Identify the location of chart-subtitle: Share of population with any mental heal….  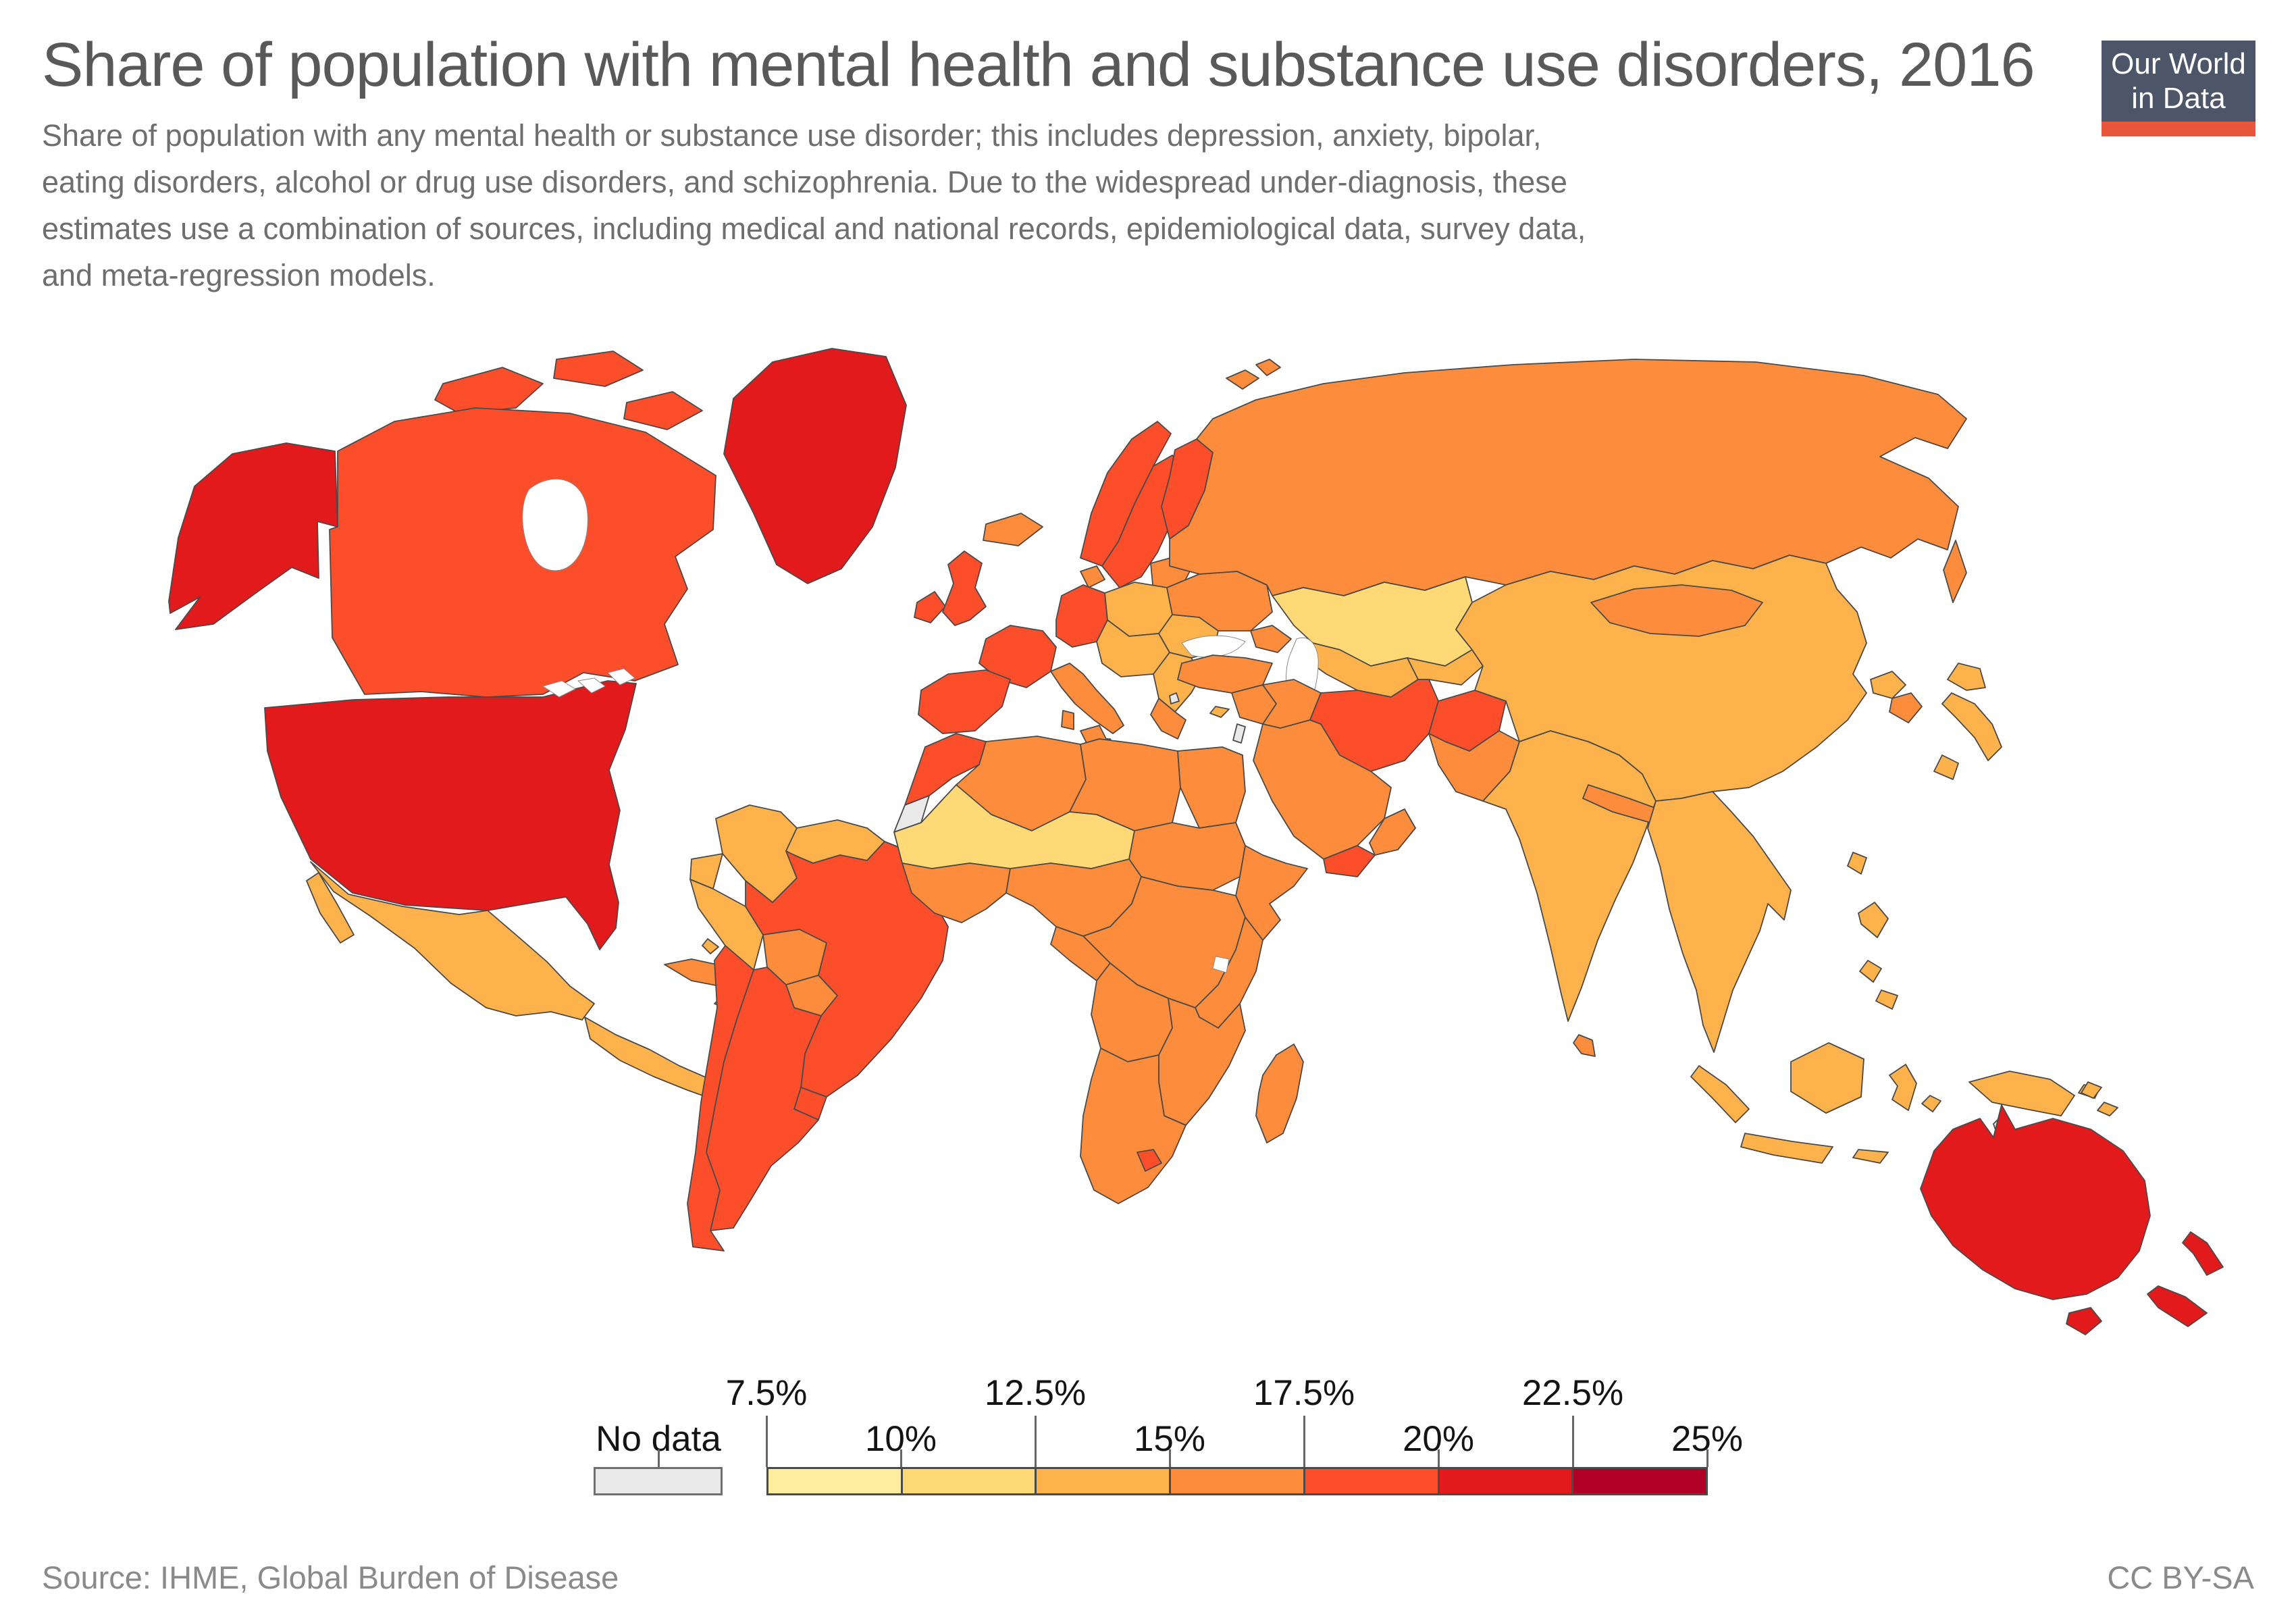
(814, 205).